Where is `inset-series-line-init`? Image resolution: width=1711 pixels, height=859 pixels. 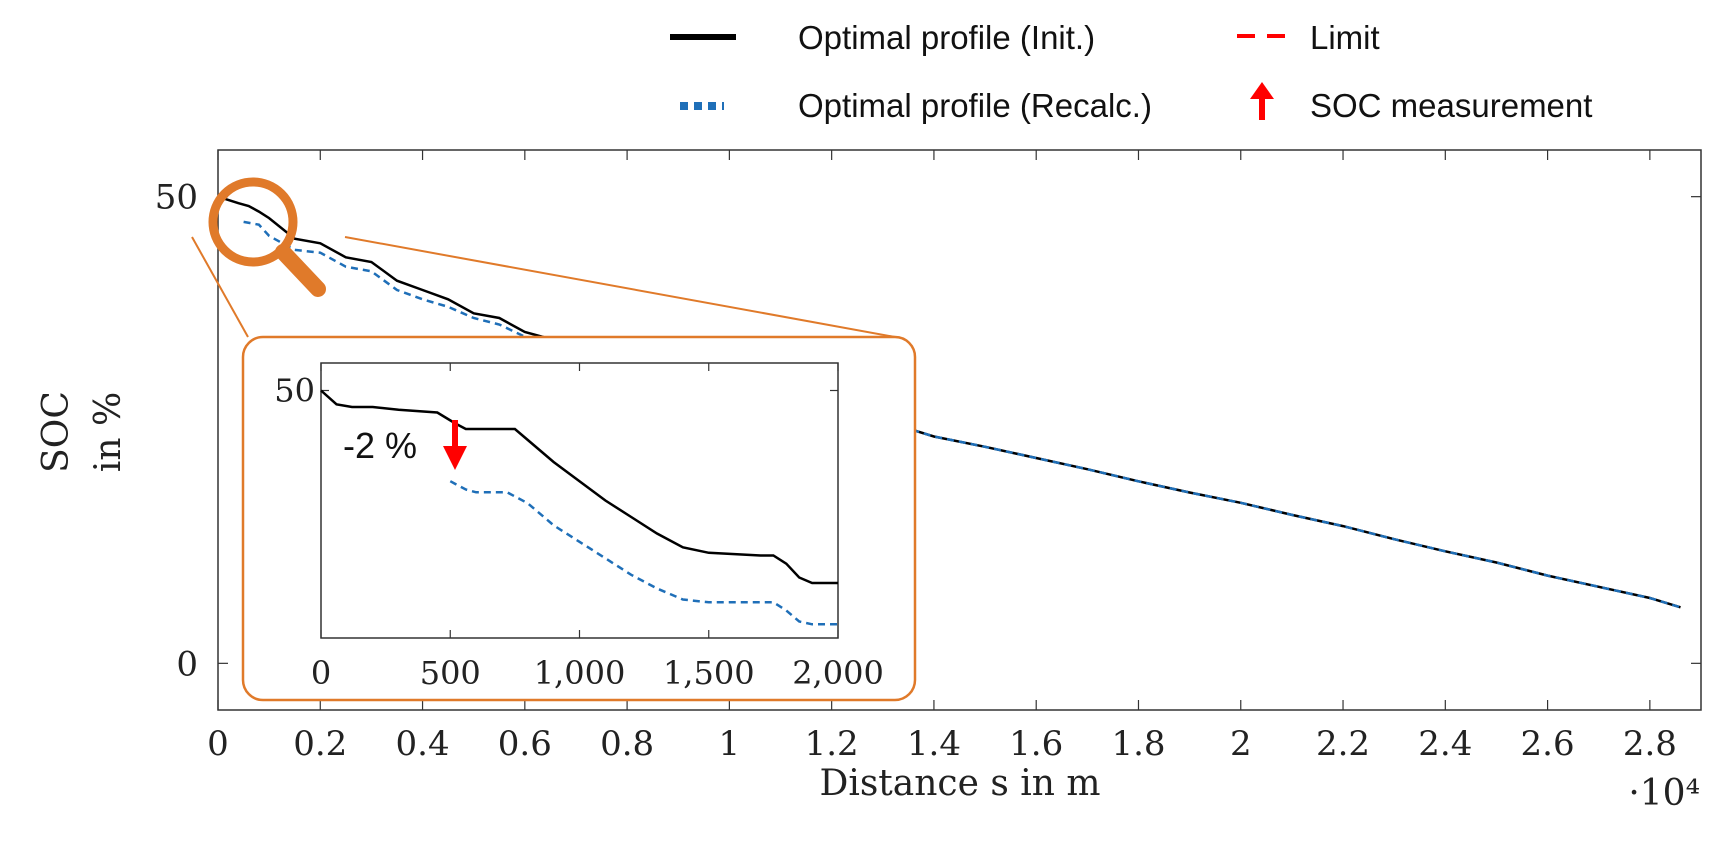 inset-series-line-init is located at coordinates (579, 487).